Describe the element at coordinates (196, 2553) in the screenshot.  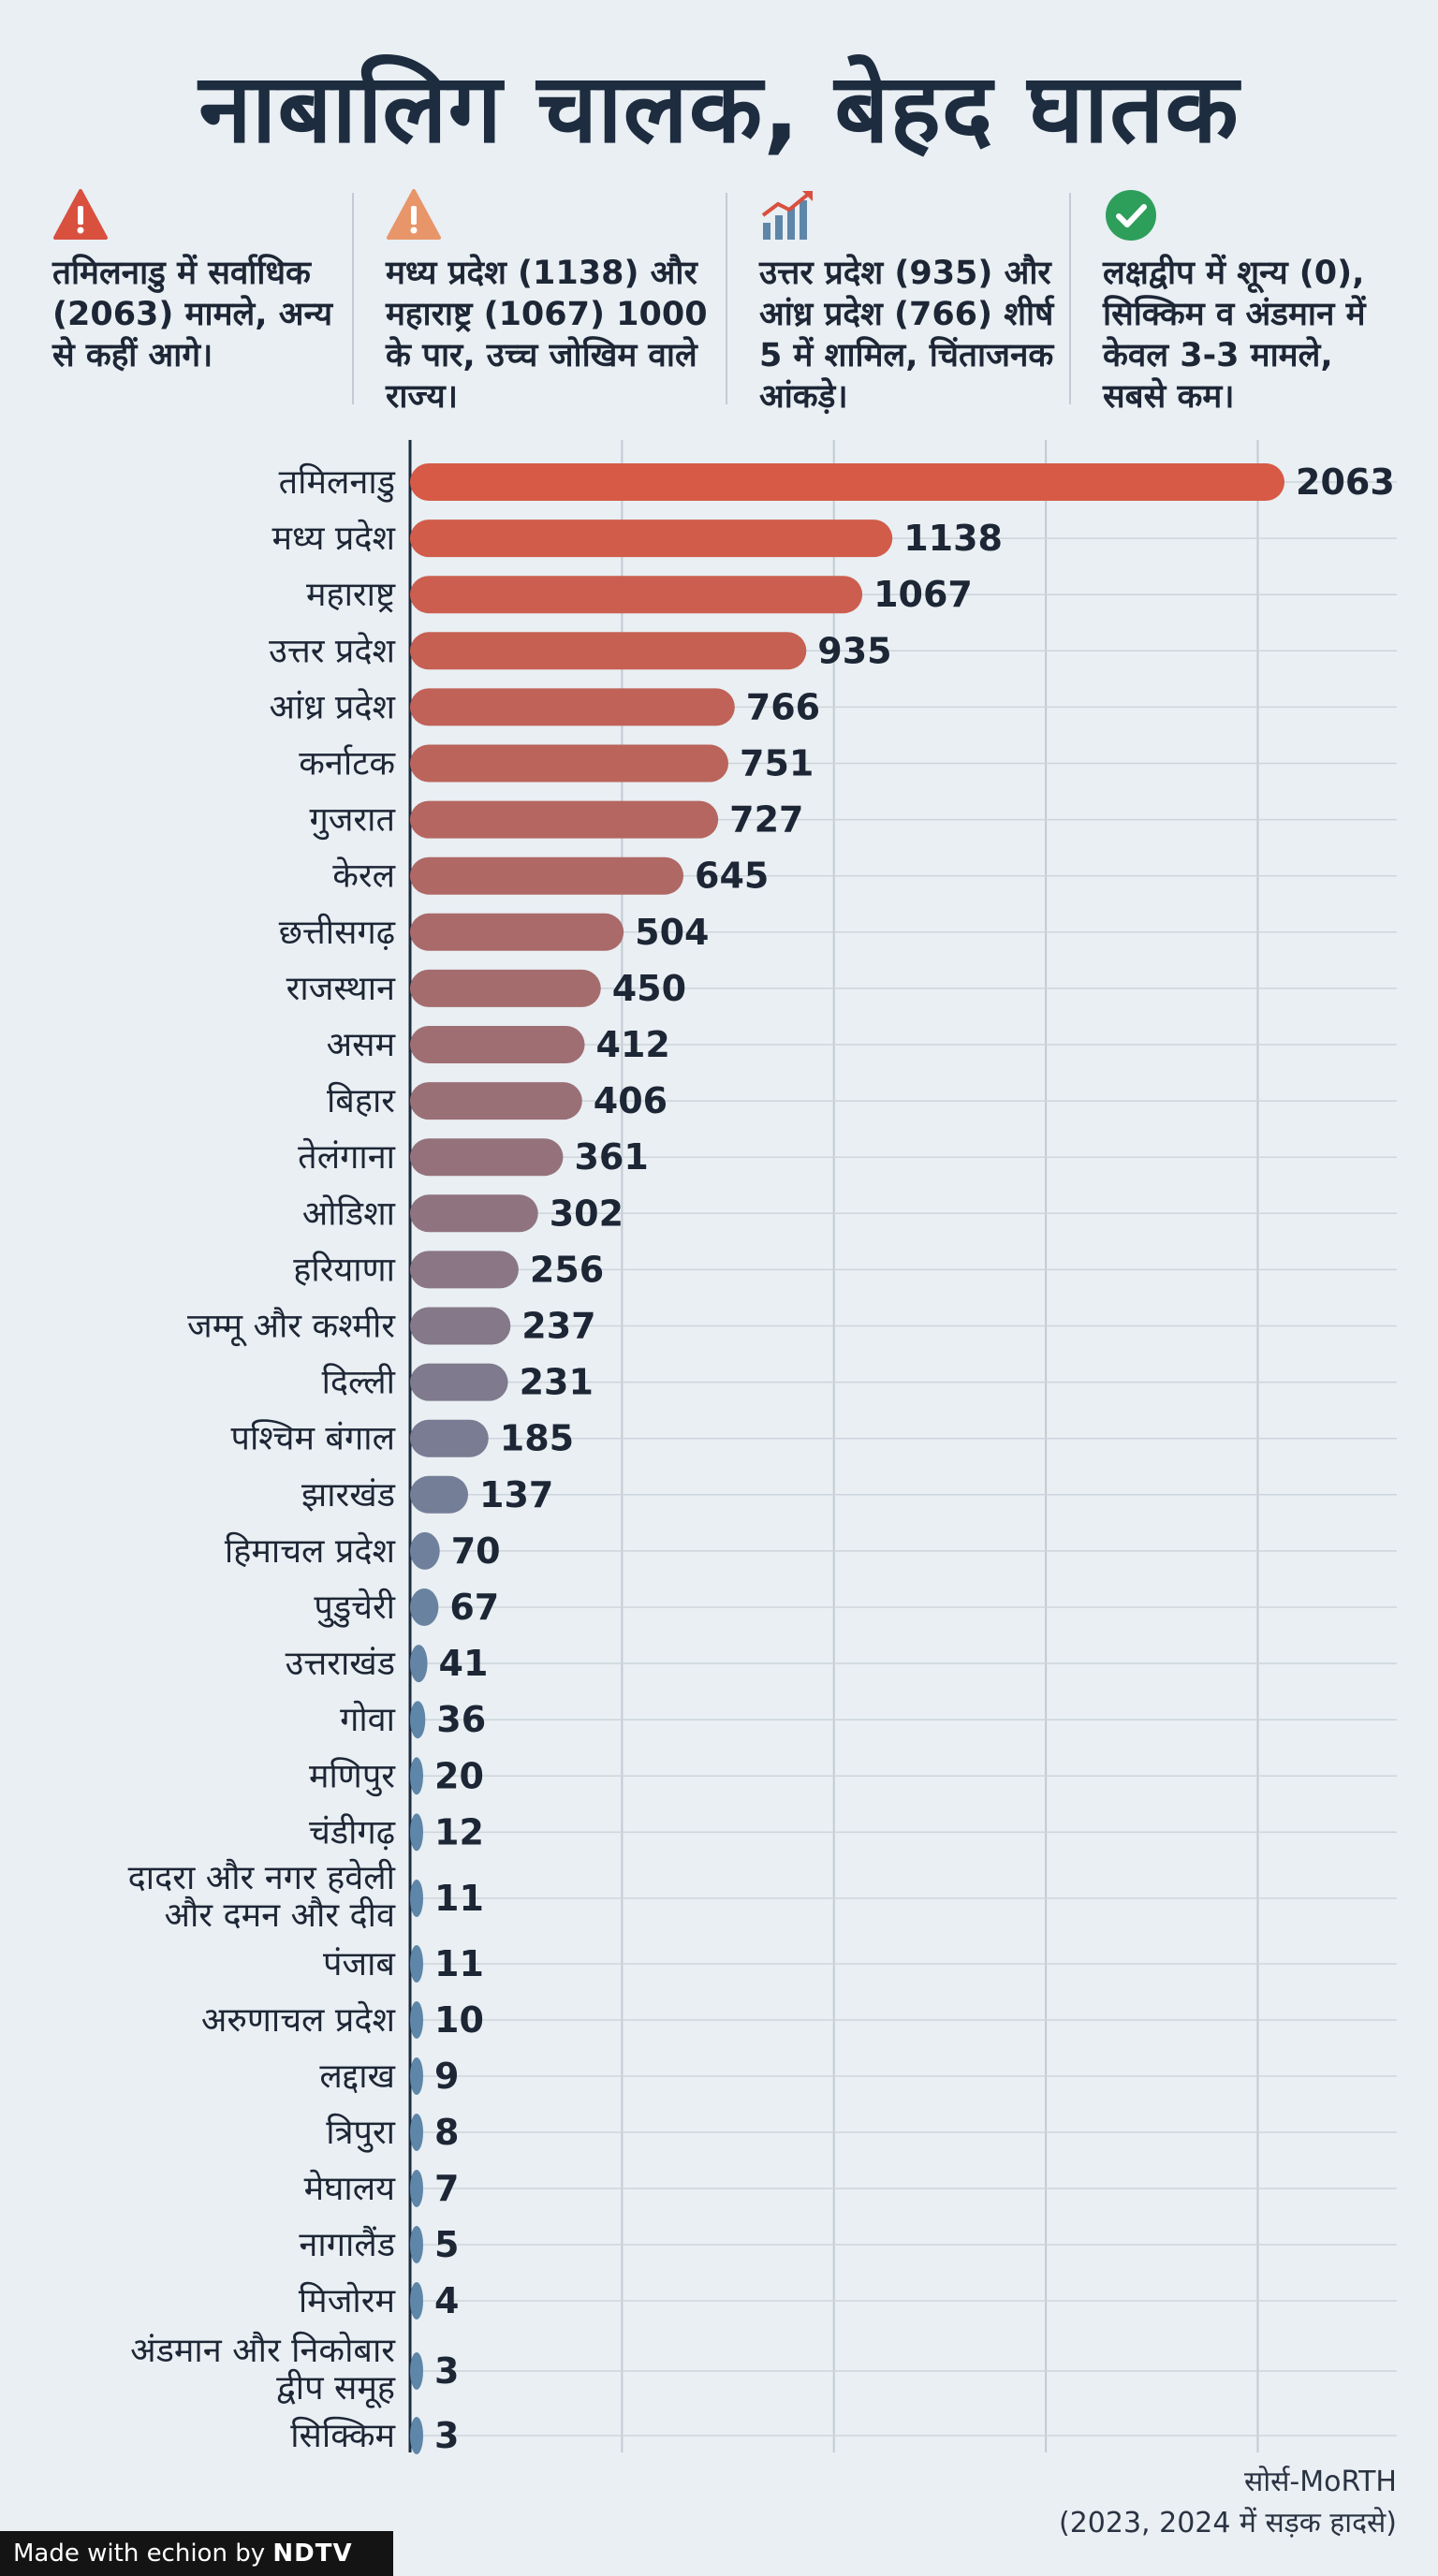
I see `made-with-badge: Made with echion by NDTV` at that location.